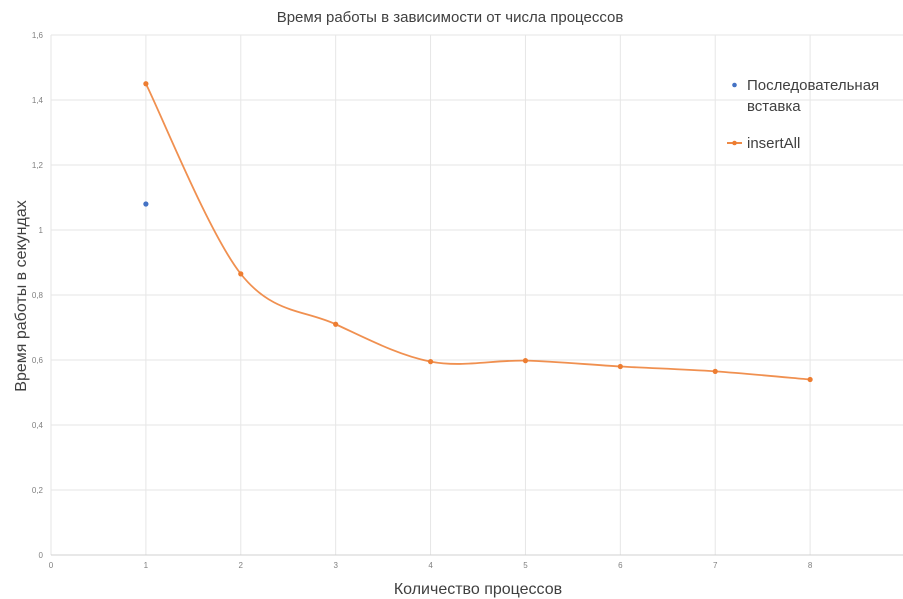 This screenshot has width=903, height=599. What do you see at coordinates (38, 35) in the screenshot?
I see `y-tick-label: 1,6` at bounding box center [38, 35].